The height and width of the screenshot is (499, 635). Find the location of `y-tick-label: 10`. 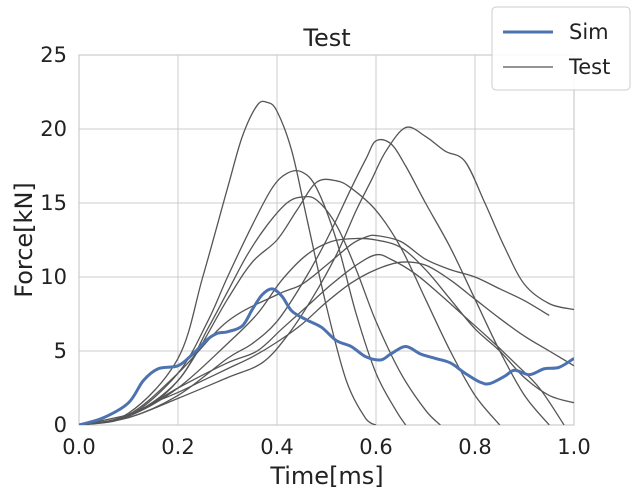

y-tick-label: 10 is located at coordinates (53, 277).